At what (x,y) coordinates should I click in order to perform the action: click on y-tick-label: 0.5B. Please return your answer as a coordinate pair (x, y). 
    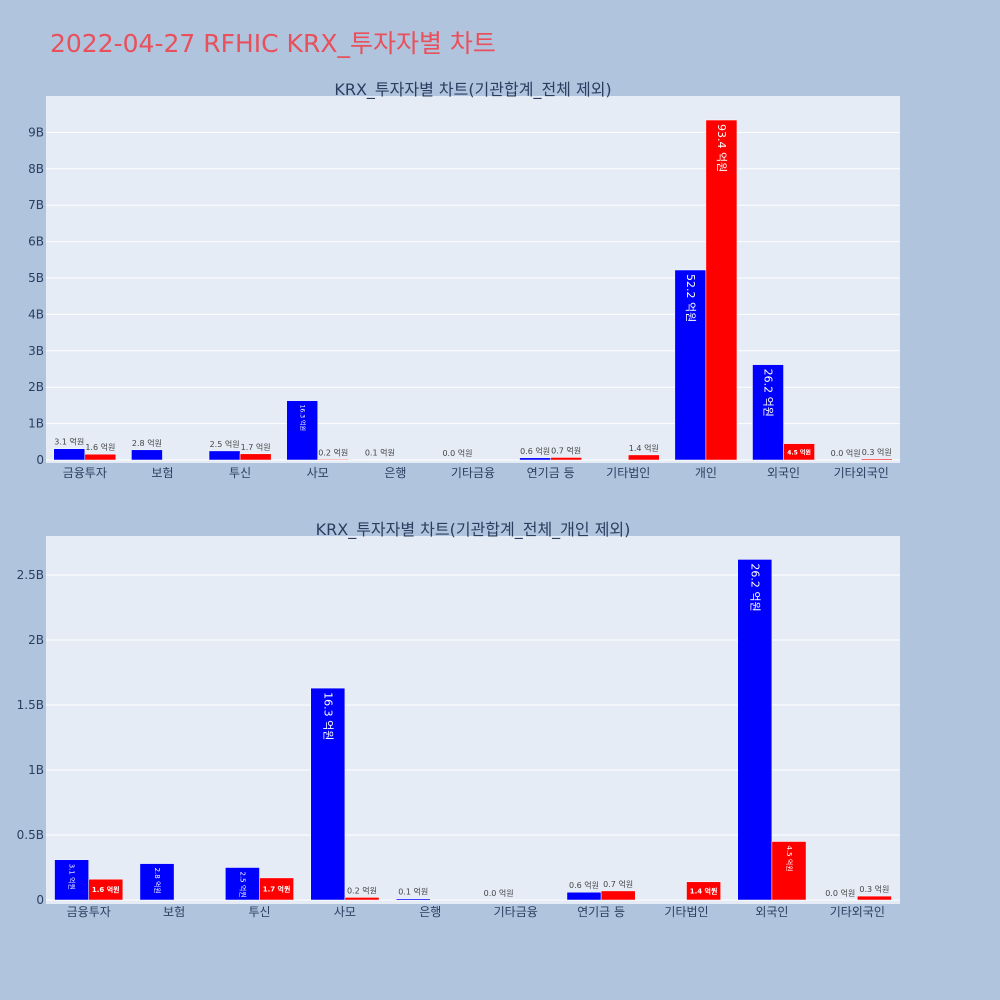
    Looking at the image, I should click on (30, 835).